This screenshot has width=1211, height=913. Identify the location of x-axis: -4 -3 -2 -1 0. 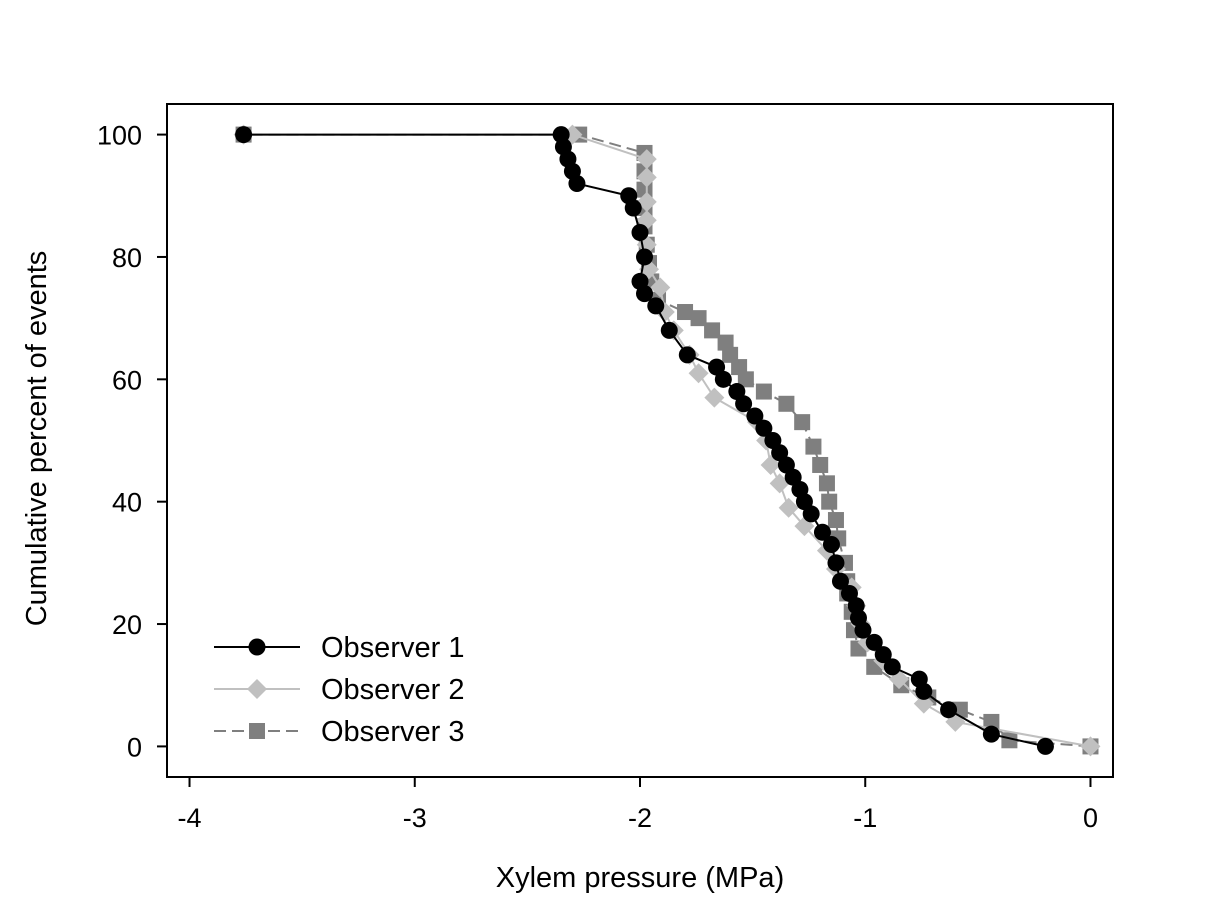
(638, 805).